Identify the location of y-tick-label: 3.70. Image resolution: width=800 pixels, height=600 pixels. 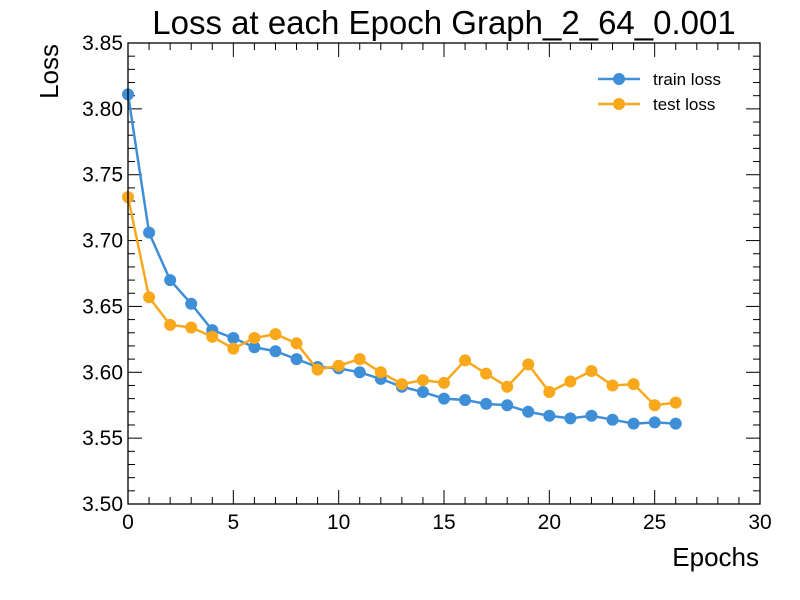
(102, 241).